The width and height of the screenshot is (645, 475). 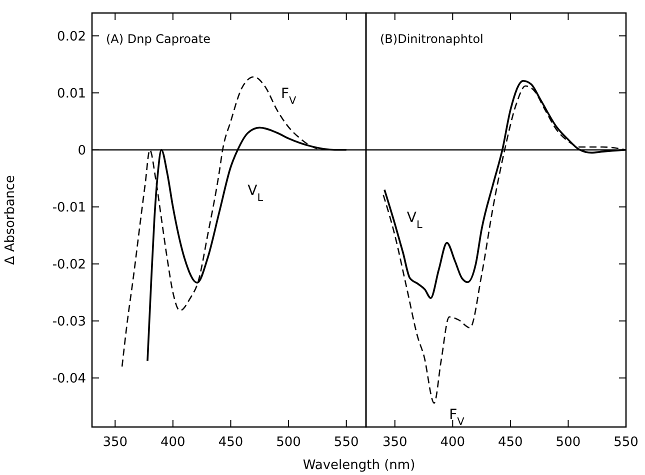 I want to click on x-axis-title: Wavelength (nm), so click(x=359, y=465).